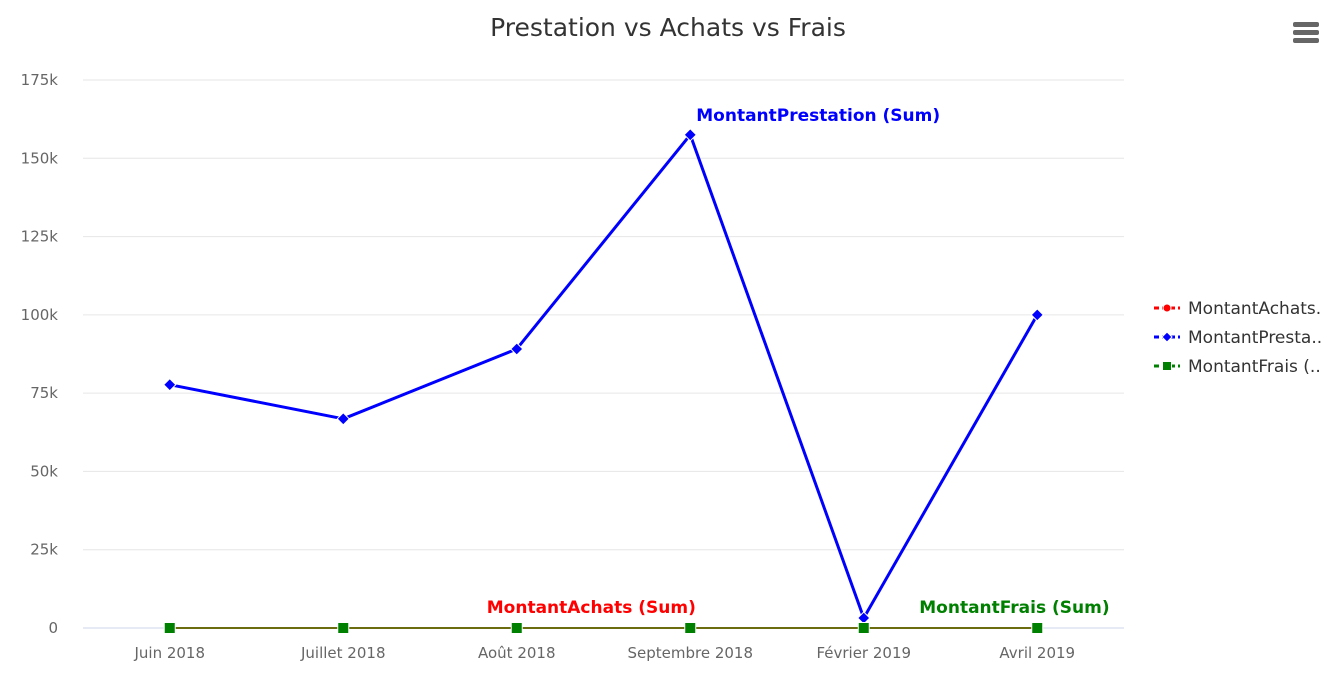  I want to click on series-label: MontantAchats (Sum), so click(591, 608).